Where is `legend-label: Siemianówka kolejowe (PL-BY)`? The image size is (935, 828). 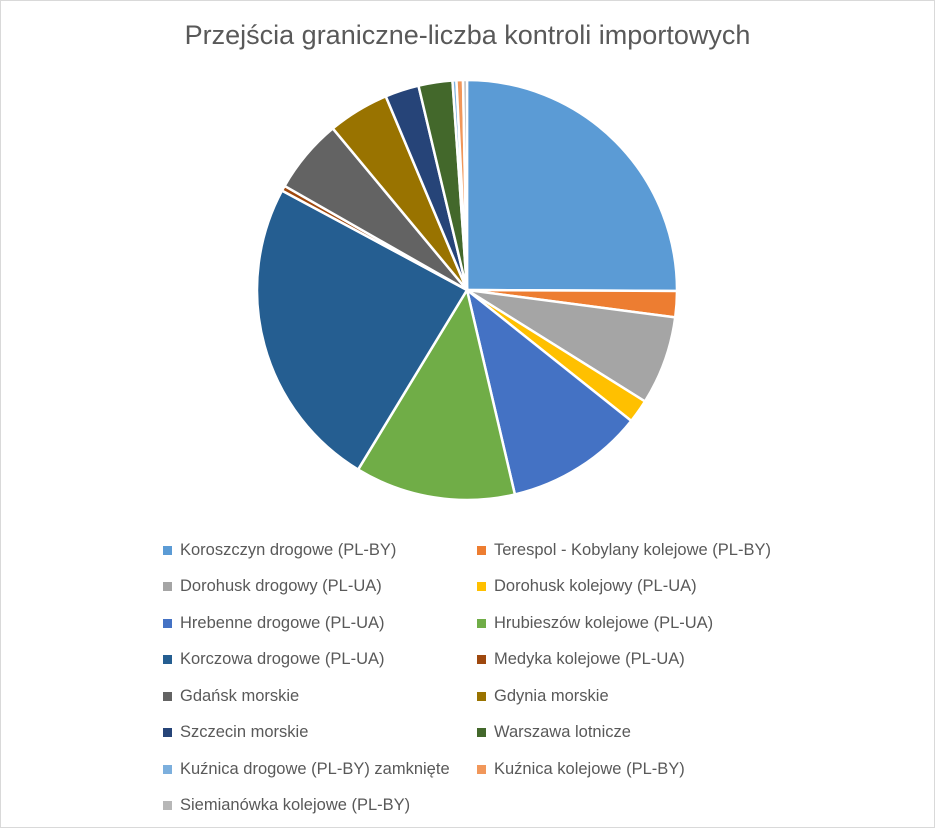
legend-label: Siemianówka kolejowe (PL-BY) is located at coordinates (295, 805).